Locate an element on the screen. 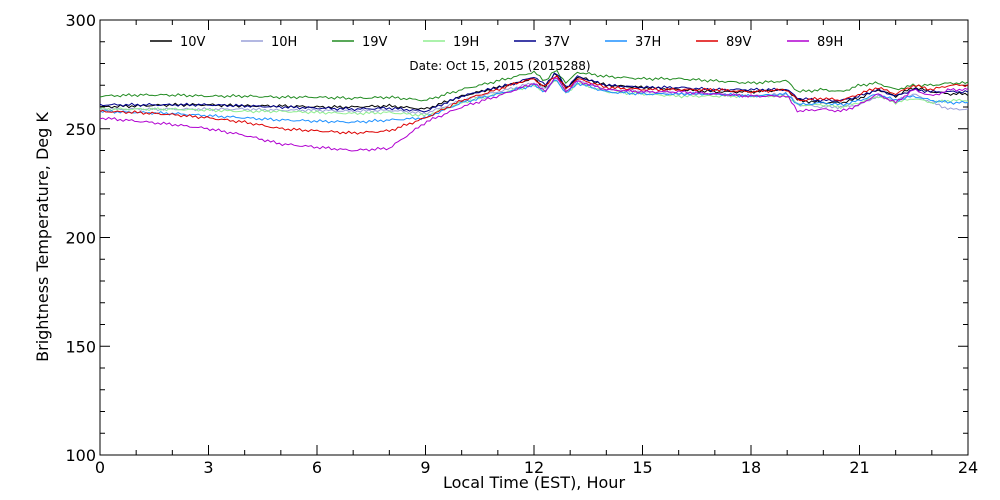 Image resolution: width=1000 pixels, height=500 pixels. series-line-89h is located at coordinates (534, 114).